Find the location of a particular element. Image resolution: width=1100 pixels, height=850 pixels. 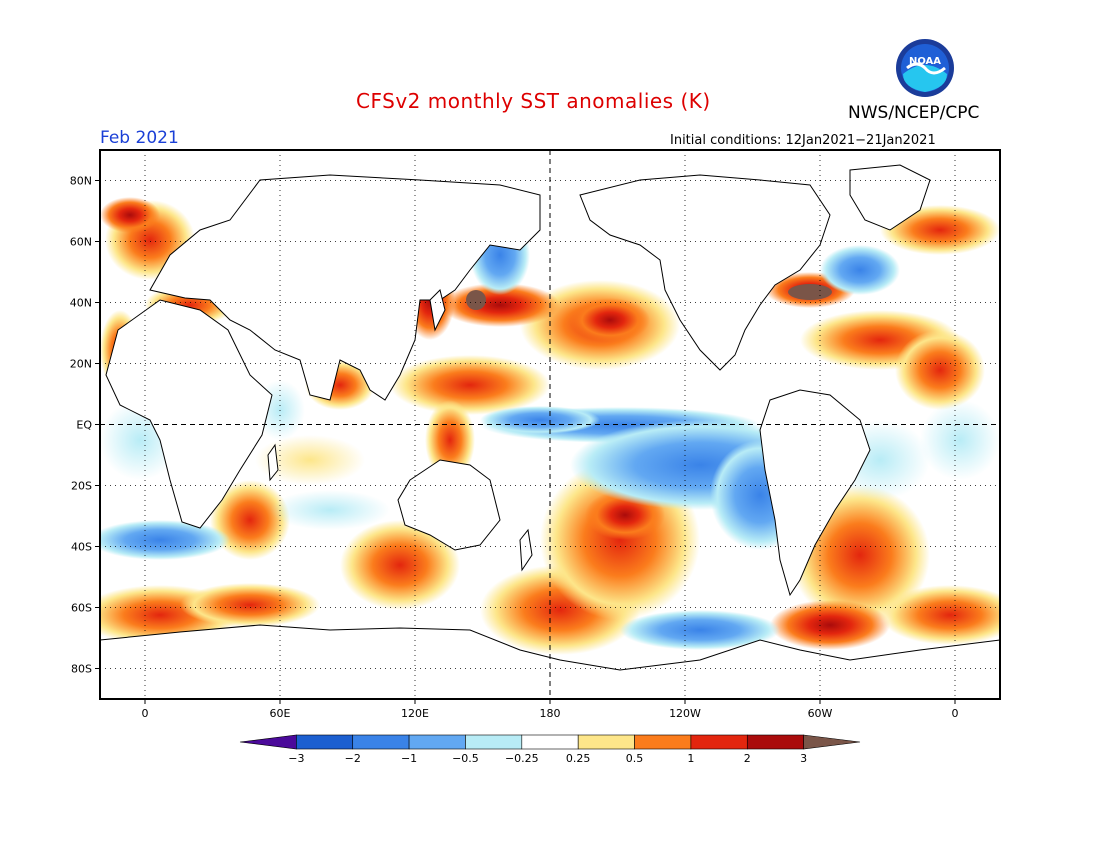

lon-label: 60E is located at coordinates (280, 713).